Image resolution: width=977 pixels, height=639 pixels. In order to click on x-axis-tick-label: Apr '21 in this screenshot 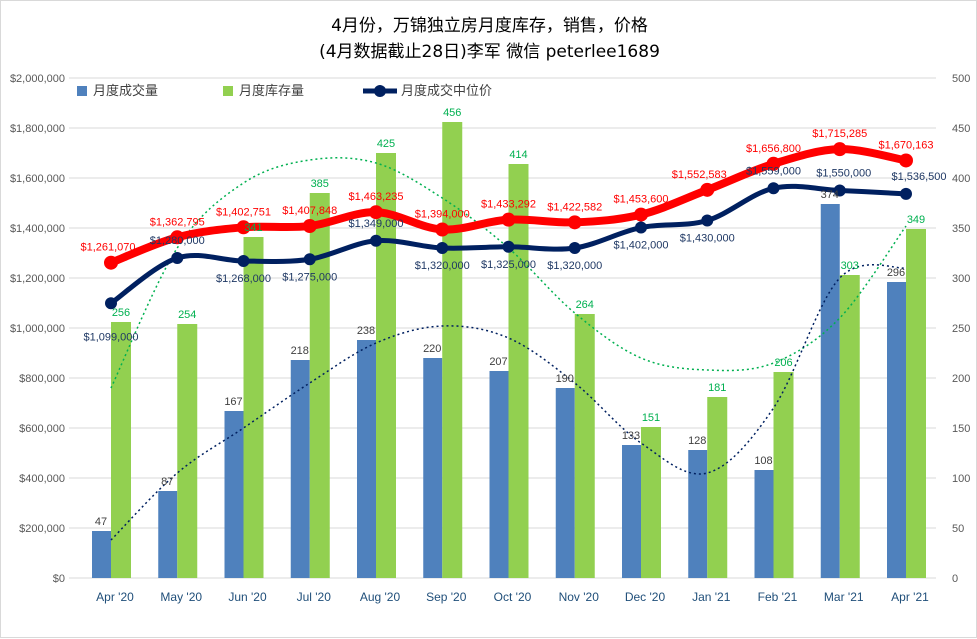, I will do `click(910, 597)`.